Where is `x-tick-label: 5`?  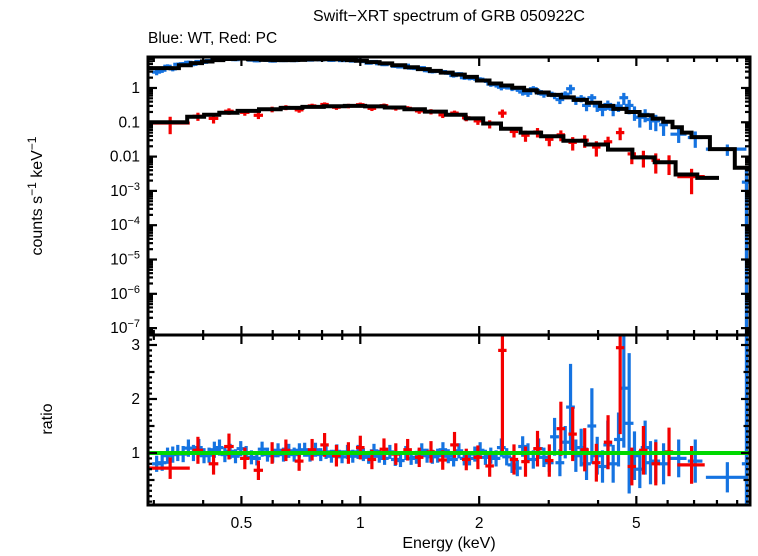
x-tick-label: 5 is located at coordinates (636, 523).